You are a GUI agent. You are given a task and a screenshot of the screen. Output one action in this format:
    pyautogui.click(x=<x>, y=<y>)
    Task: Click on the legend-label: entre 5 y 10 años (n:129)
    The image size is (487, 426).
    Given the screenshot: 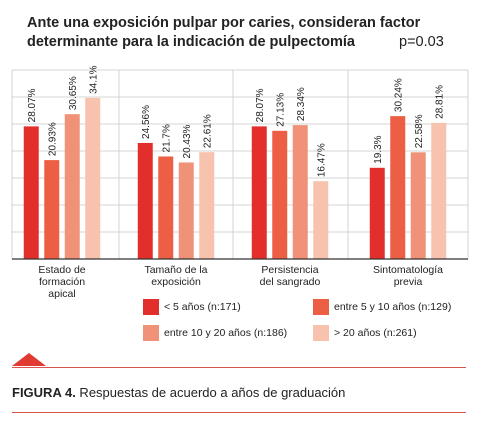 What is the action you would take?
    pyautogui.click(x=393, y=307)
    